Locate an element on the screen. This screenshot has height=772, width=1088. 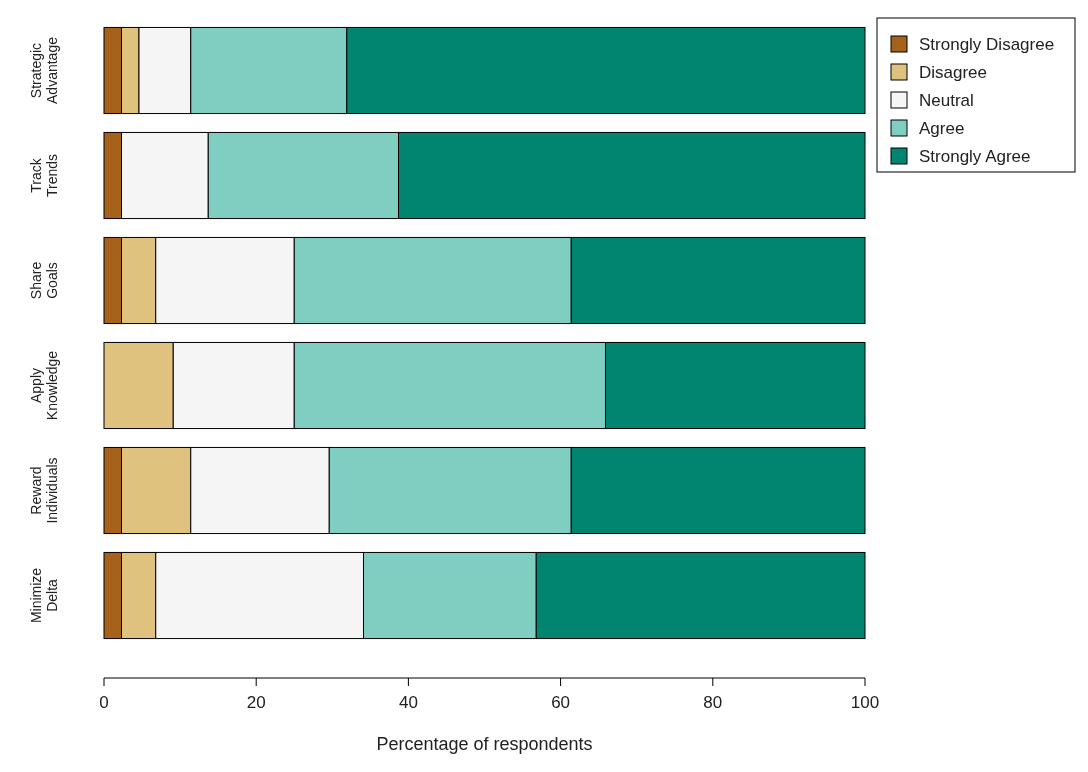
y-tick-label: Share Goals is located at coordinates (44, 280).